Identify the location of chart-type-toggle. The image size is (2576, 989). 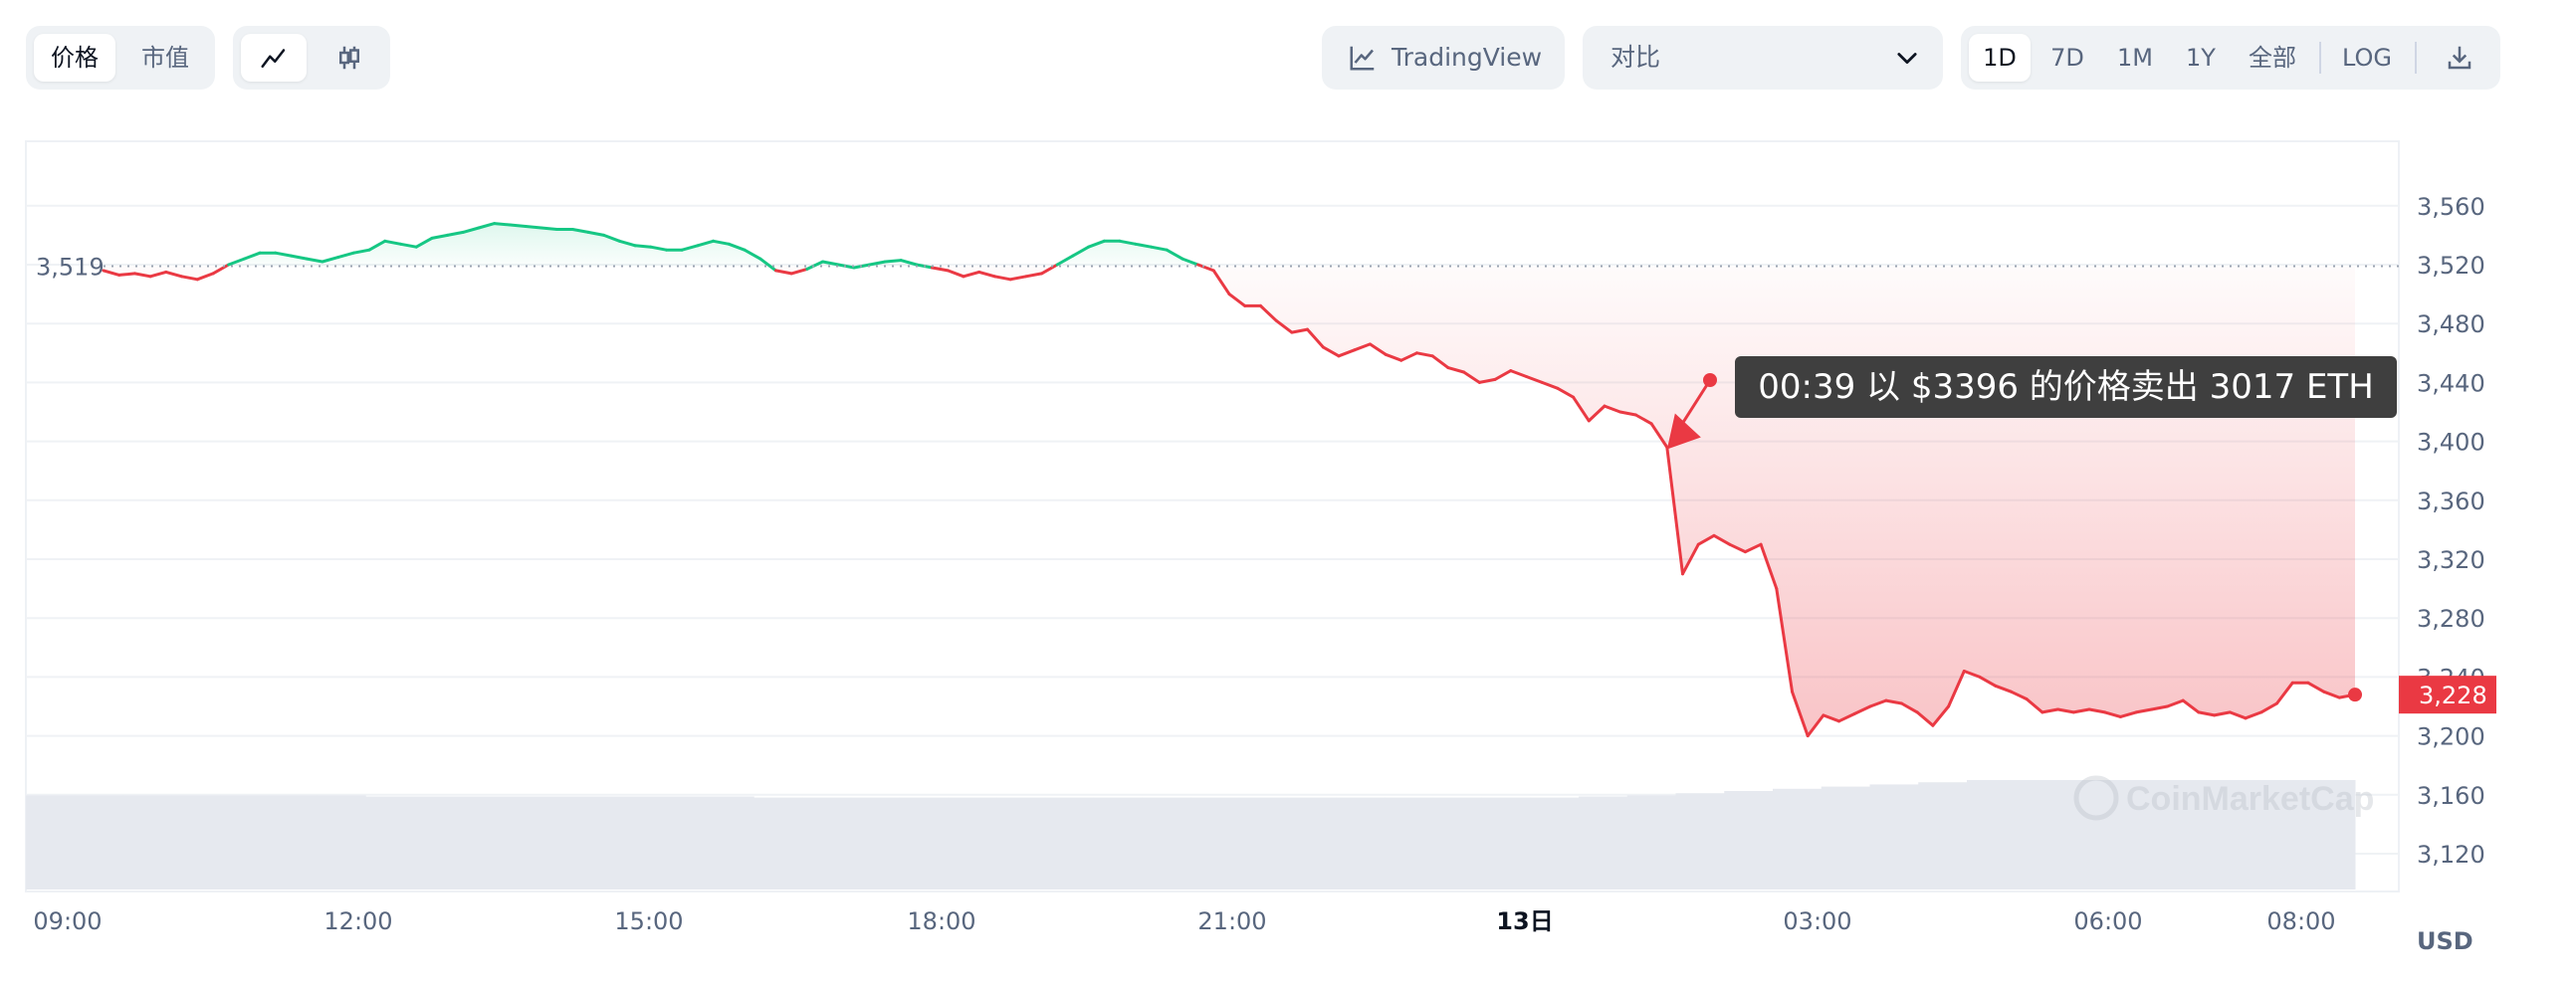
(311, 58).